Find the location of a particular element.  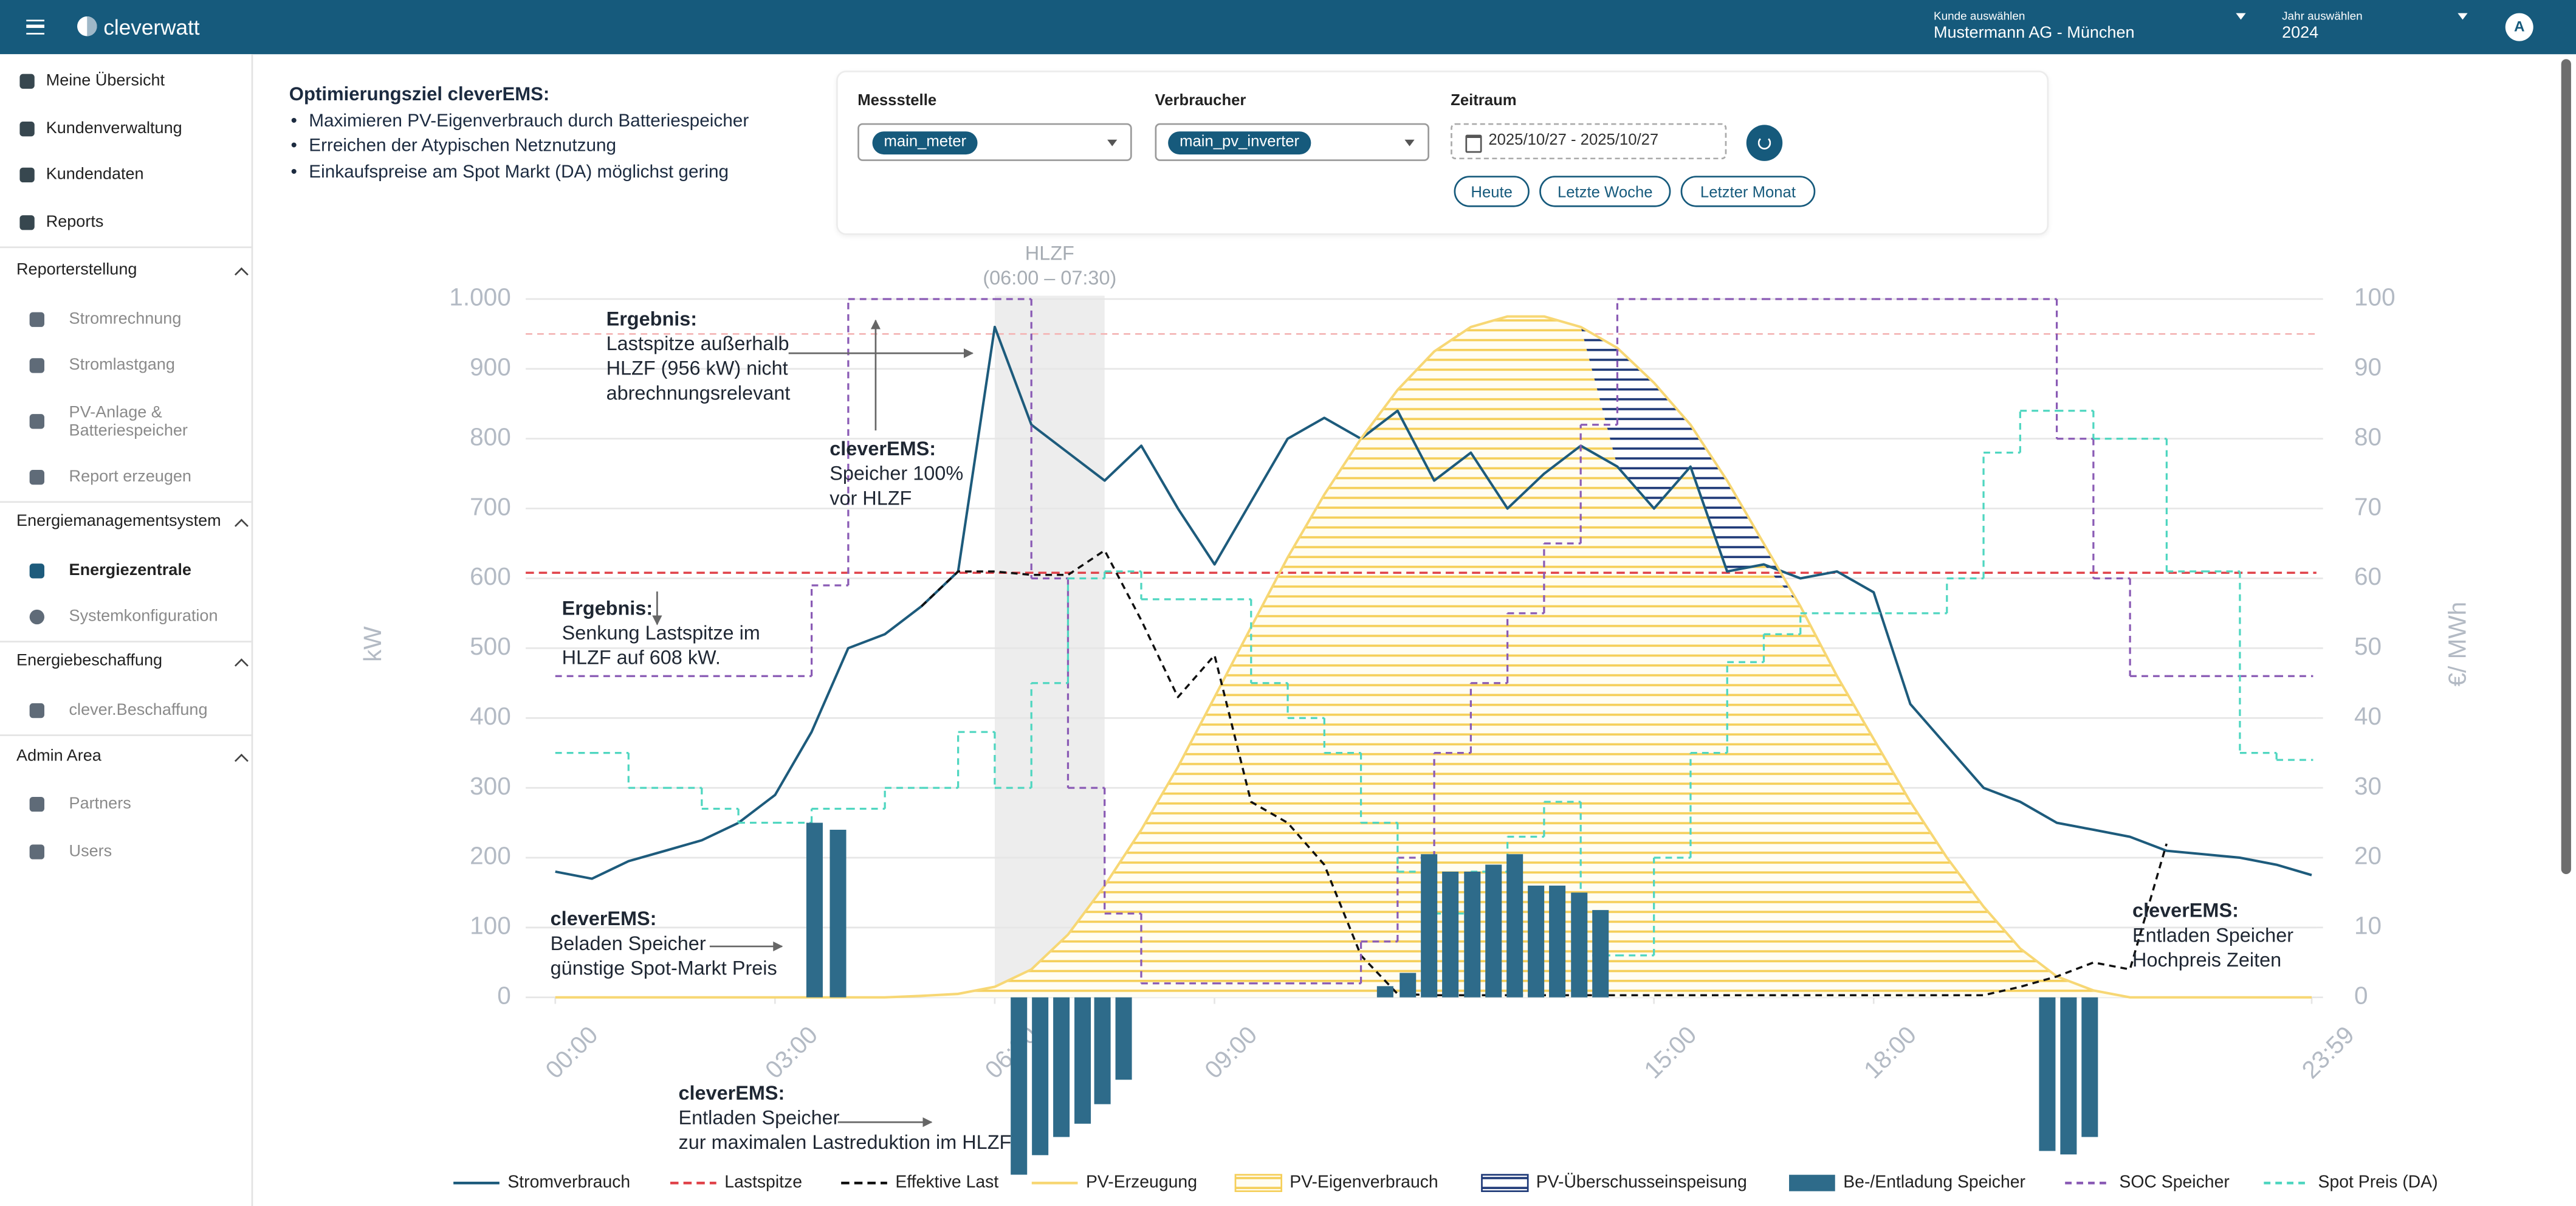

nav-item: Stromlastgang is located at coordinates (122, 365).